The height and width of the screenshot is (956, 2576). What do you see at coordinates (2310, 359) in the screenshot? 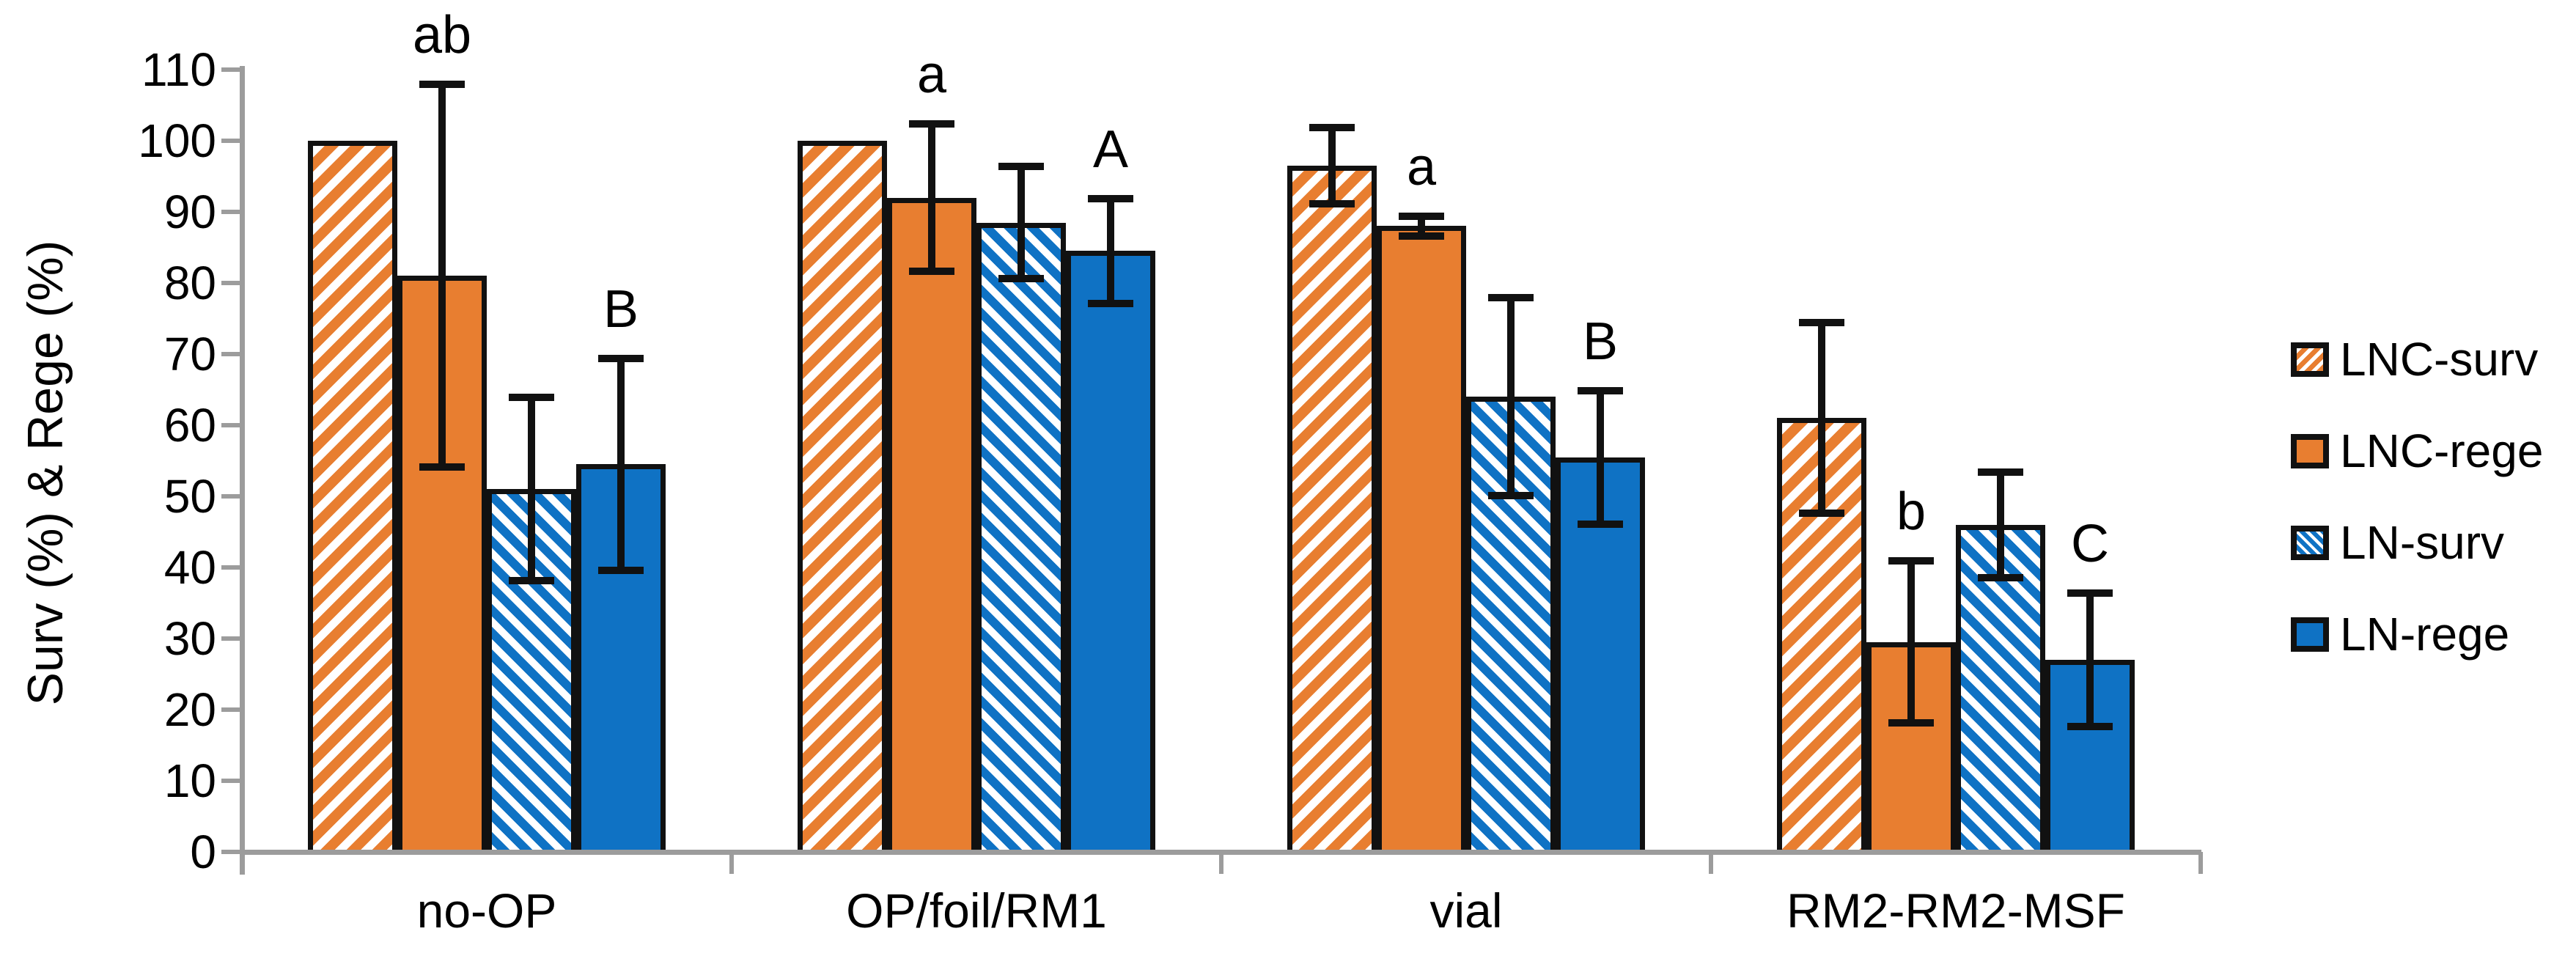
I see `legend-swatch-lnc-surv` at bounding box center [2310, 359].